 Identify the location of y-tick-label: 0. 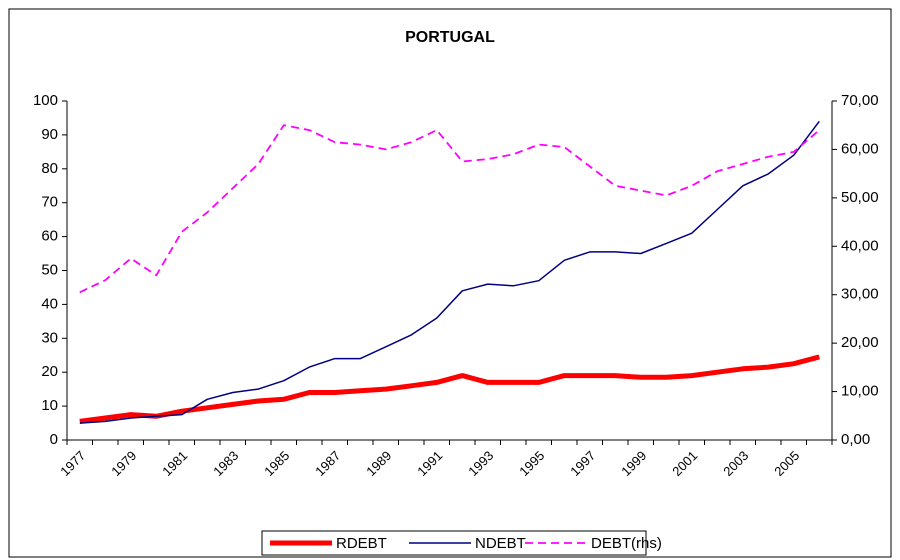
(54, 439).